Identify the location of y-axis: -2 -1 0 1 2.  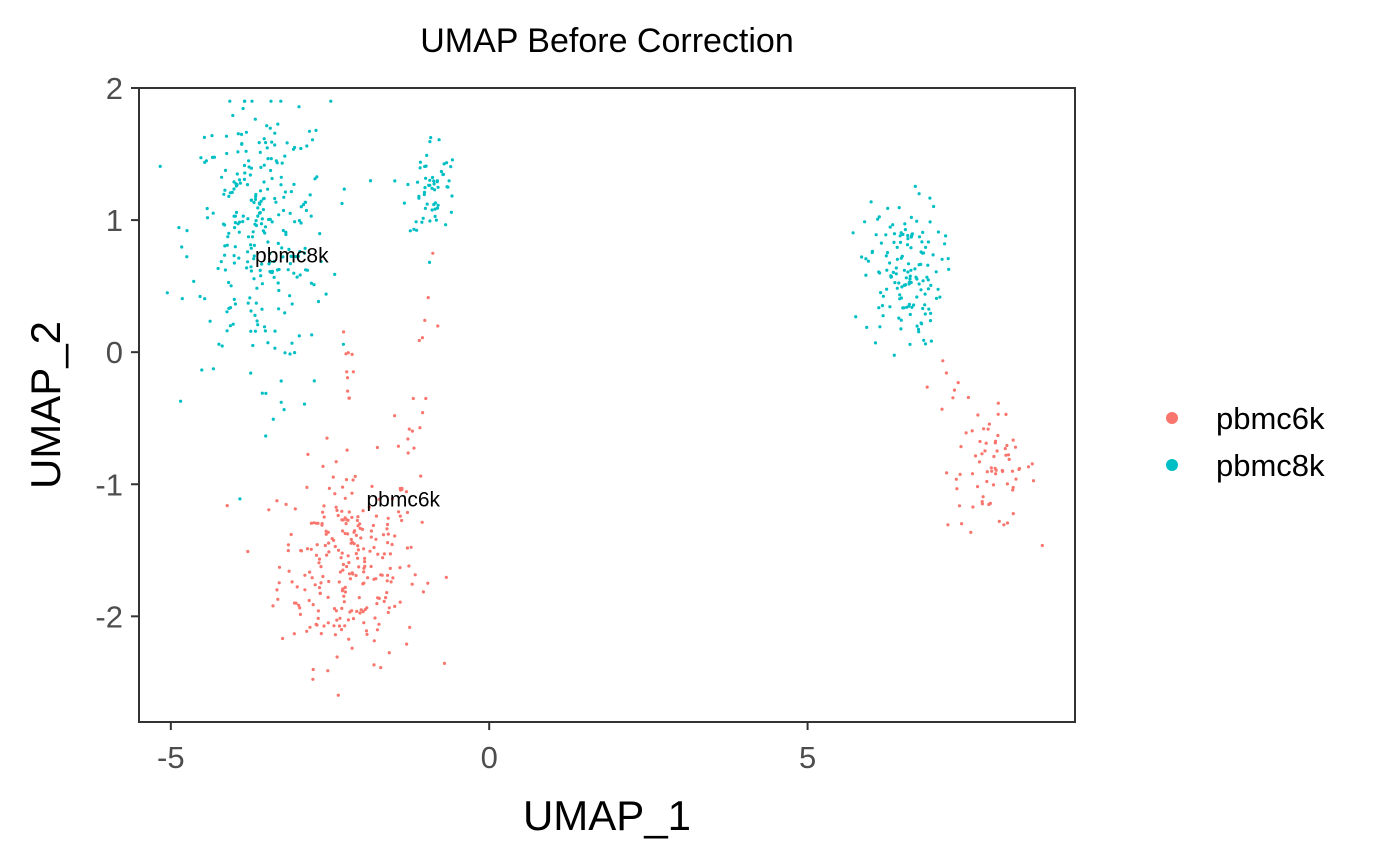
(117, 352).